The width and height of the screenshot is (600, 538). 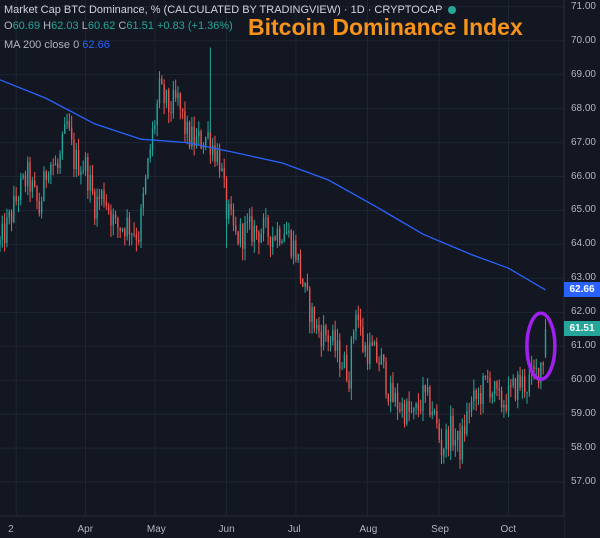 What do you see at coordinates (582, 269) in the screenshot?
I see `price-axis-bg` at bounding box center [582, 269].